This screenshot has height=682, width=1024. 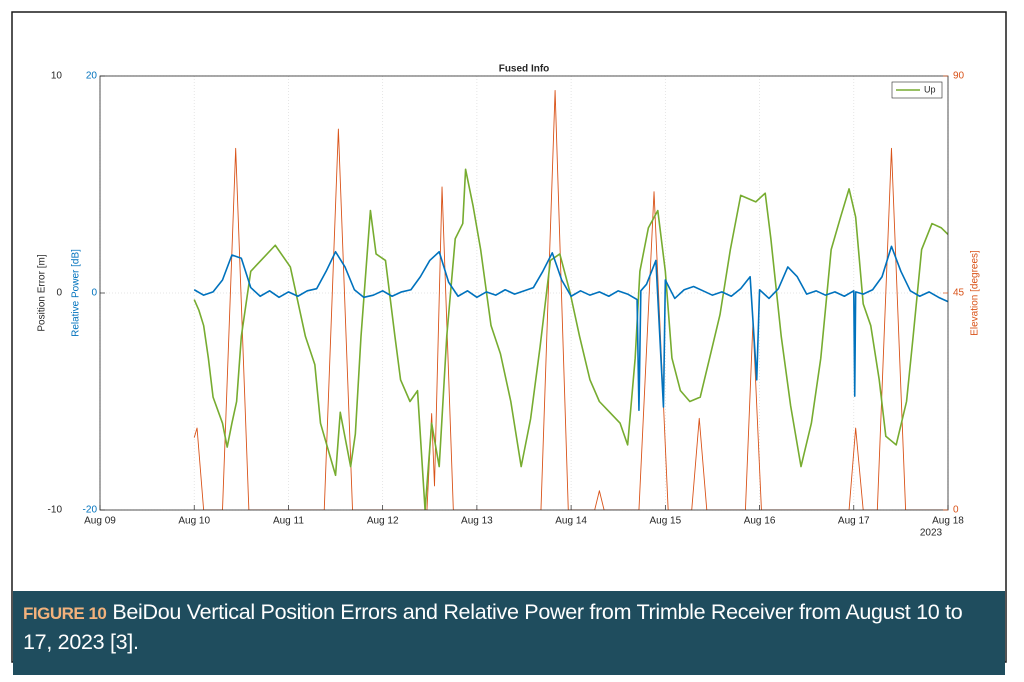 I want to click on y-tick-label: -10, so click(x=55, y=510).